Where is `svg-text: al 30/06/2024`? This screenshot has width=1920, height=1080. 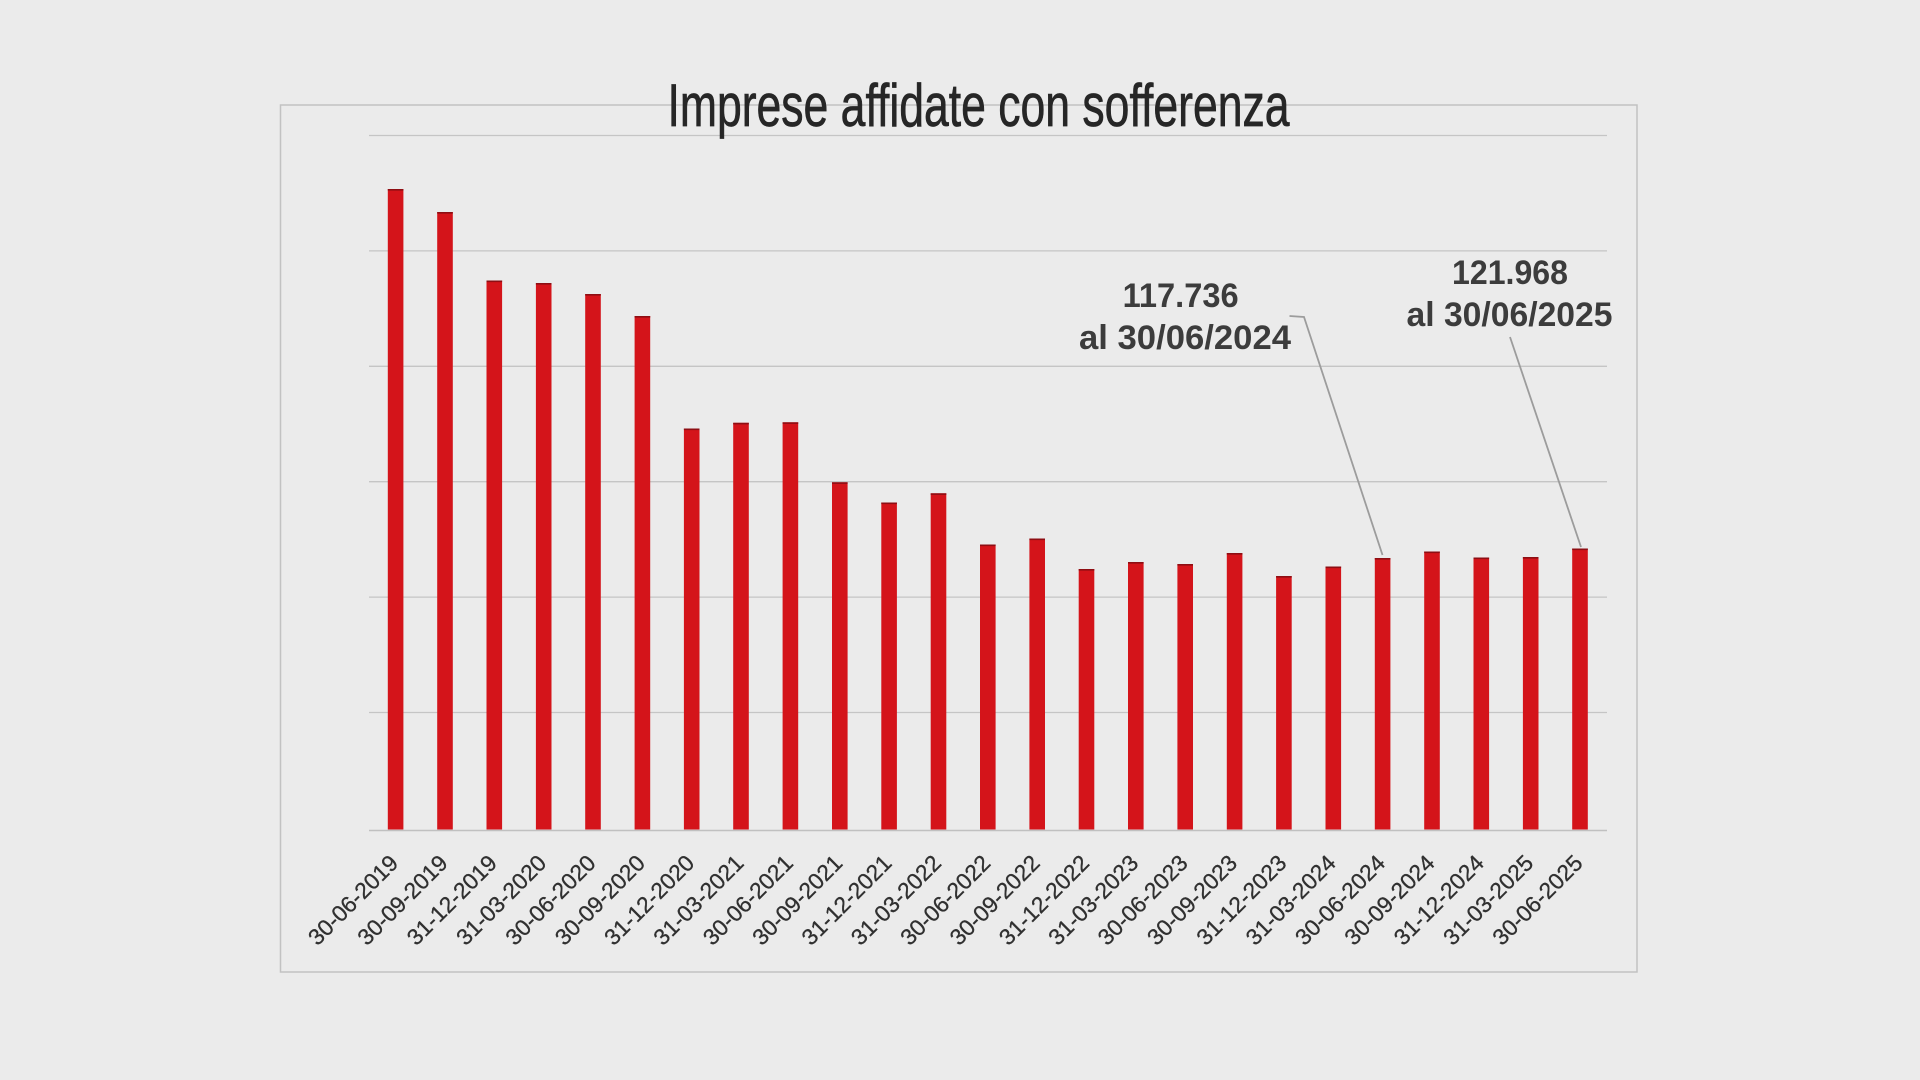 svg-text: al 30/06/2024 is located at coordinates (1185, 338).